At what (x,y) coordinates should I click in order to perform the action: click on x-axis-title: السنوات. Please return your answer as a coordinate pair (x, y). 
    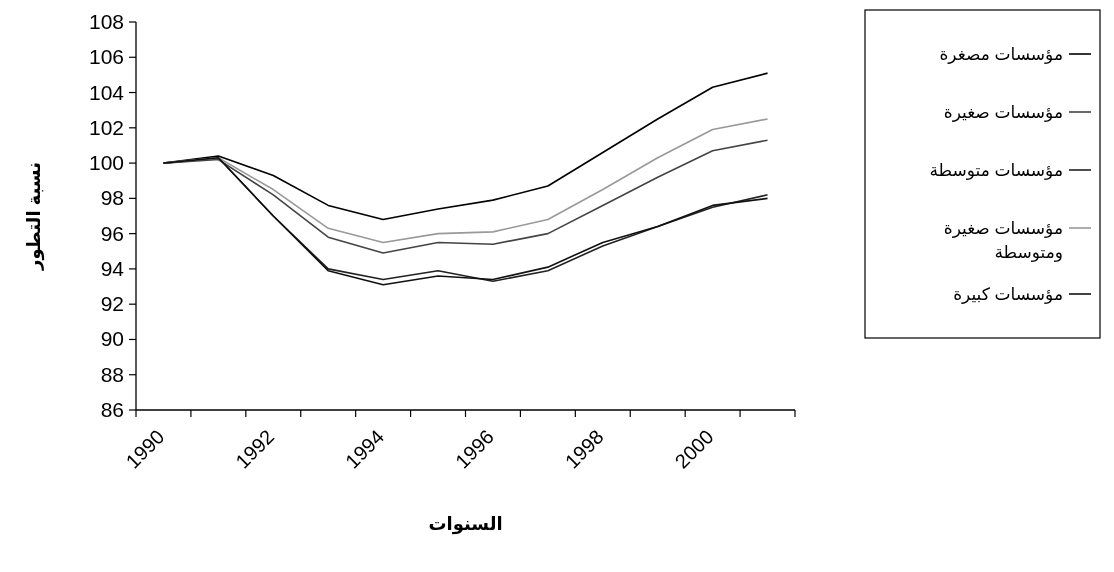
    Looking at the image, I should click on (465, 524).